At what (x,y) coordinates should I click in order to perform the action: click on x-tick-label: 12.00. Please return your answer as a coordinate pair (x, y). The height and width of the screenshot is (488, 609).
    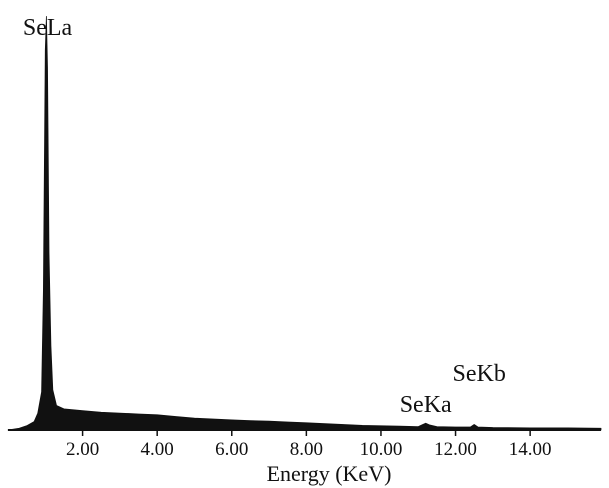
    Looking at the image, I should click on (455, 449).